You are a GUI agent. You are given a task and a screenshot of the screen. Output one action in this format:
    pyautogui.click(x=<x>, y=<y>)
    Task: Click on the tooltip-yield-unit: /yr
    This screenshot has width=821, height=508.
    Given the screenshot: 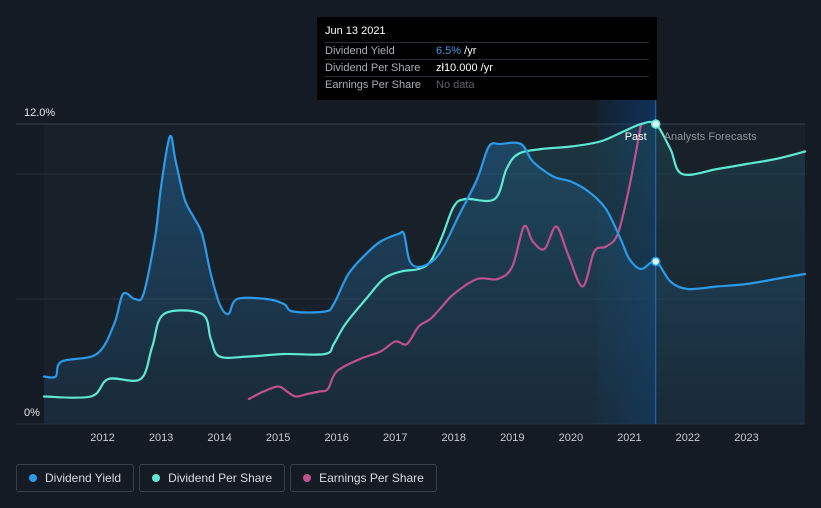 What is the action you would take?
    pyautogui.click(x=469, y=51)
    